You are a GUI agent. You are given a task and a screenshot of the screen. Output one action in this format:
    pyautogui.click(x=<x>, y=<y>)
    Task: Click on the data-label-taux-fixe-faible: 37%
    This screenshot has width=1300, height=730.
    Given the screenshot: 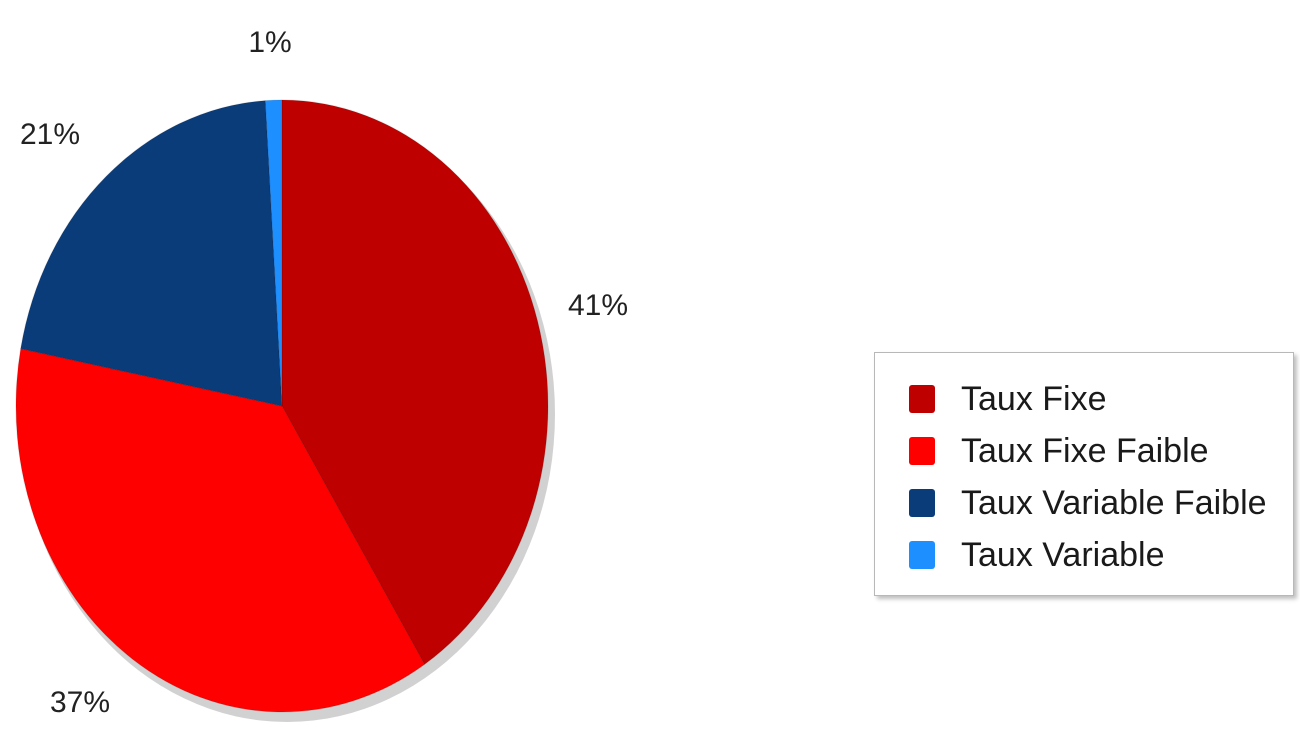 What is the action you would take?
    pyautogui.click(x=80, y=702)
    